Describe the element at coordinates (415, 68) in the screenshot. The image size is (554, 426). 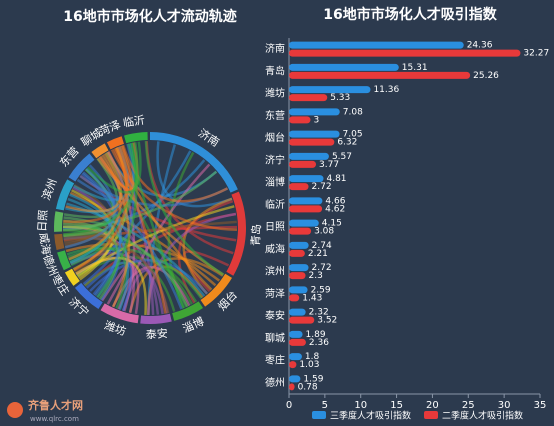
I see `value-label: 15.31` at that location.